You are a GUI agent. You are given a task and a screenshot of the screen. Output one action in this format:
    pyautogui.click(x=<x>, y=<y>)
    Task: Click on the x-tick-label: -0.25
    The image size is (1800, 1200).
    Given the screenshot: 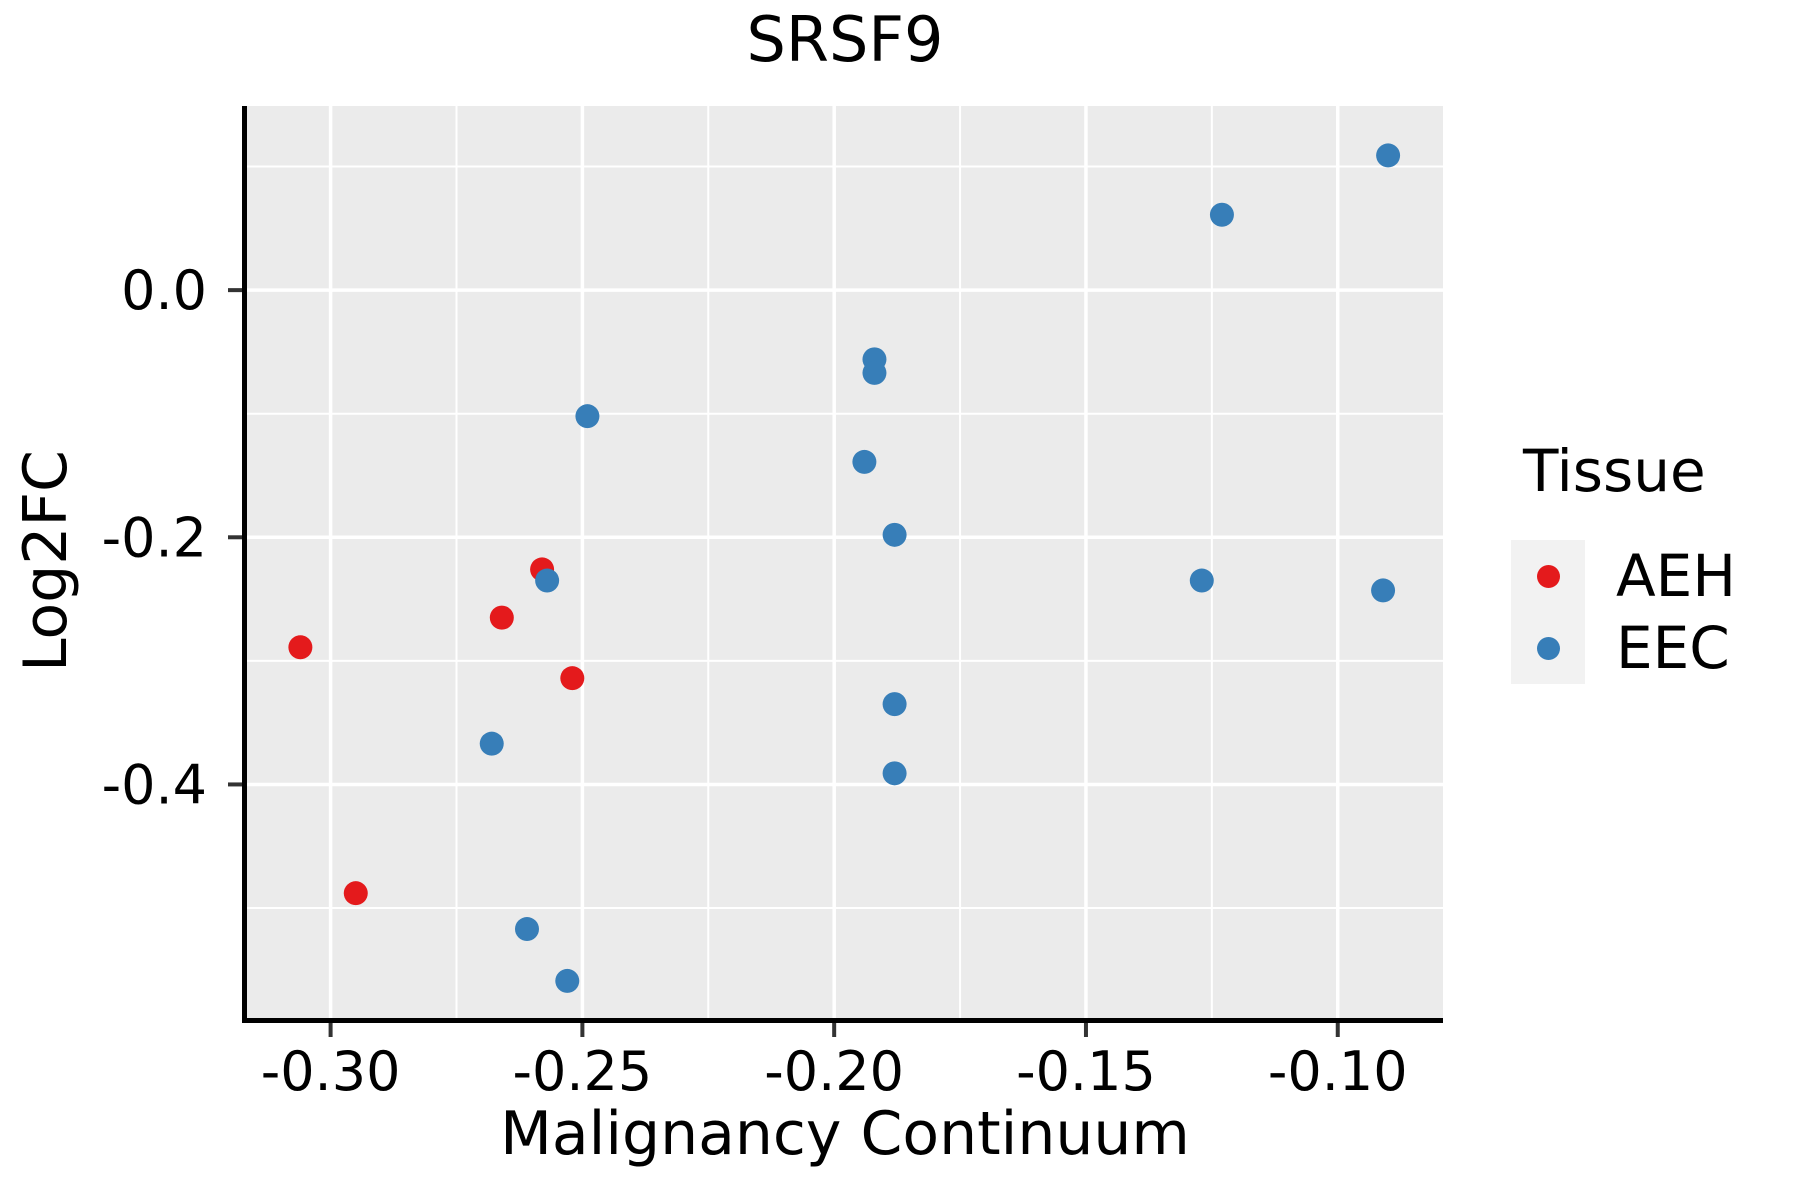 What is the action you would take?
    pyautogui.click(x=583, y=1071)
    